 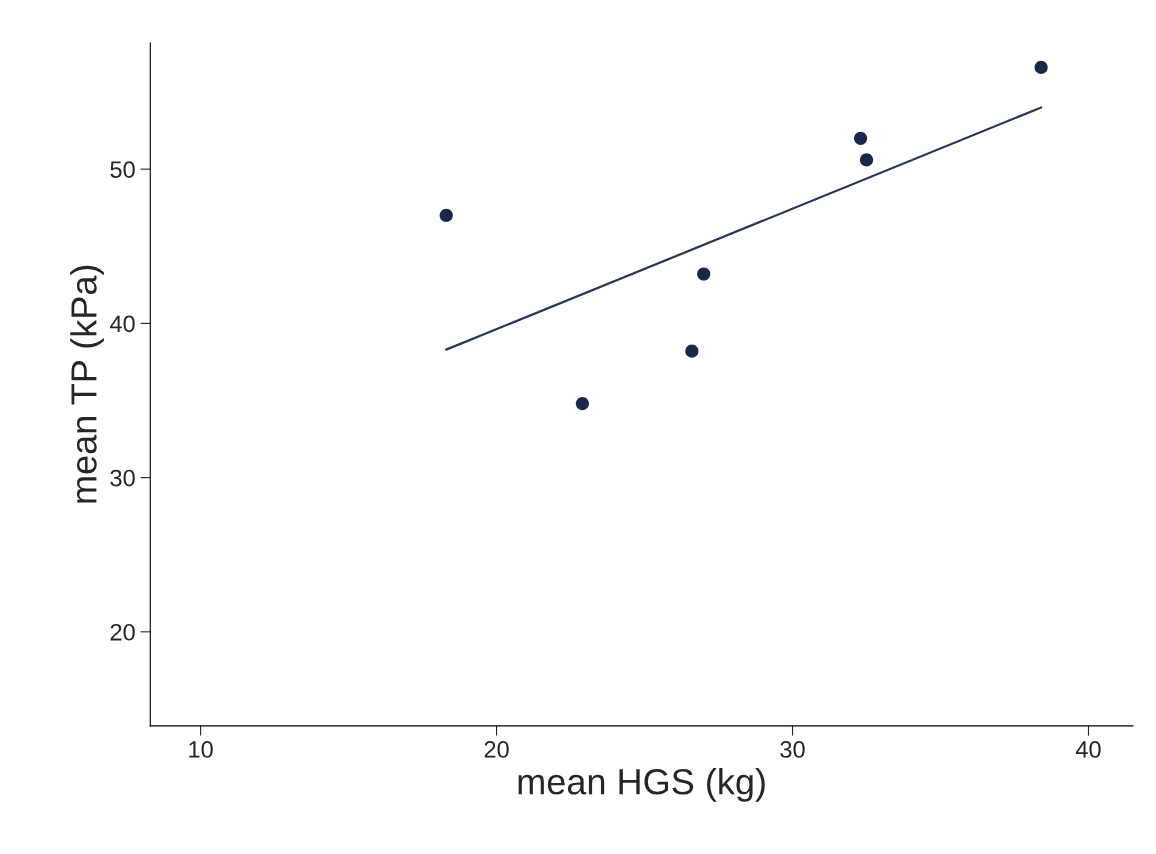 What do you see at coordinates (641, 785) in the screenshot?
I see `x-axis-title: mean HGS (kg)` at bounding box center [641, 785].